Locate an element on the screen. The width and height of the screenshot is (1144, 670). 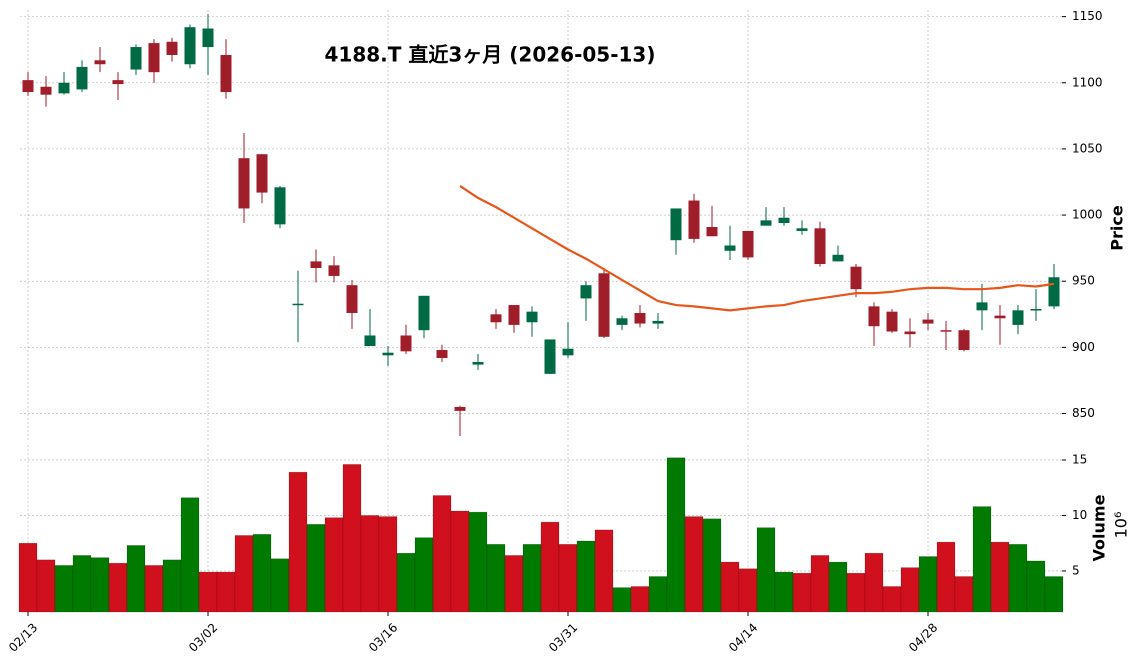
y-tick-label: 15 is located at coordinates (1079, 459).